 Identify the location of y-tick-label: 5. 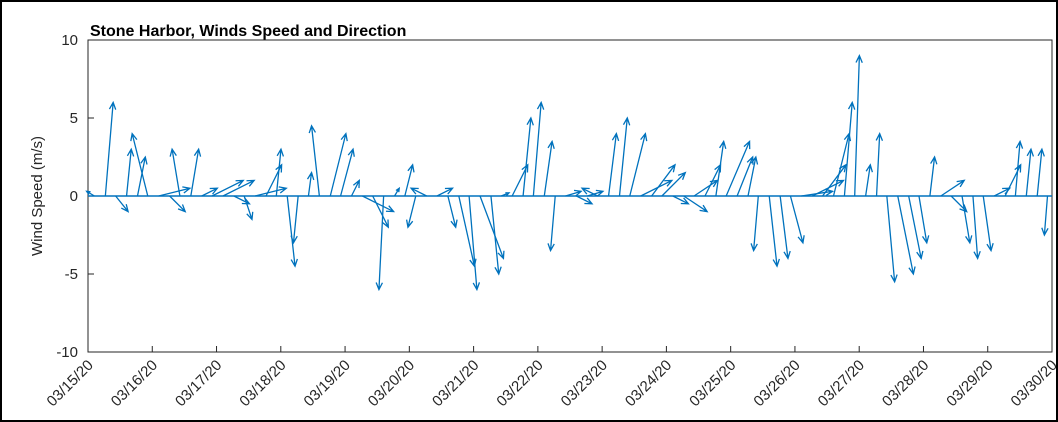
(74, 118).